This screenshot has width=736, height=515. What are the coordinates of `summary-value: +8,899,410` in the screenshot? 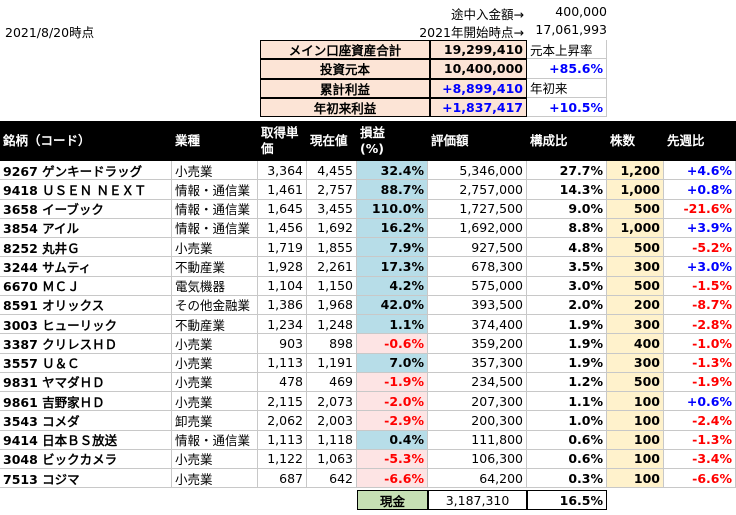 It's located at (478, 88).